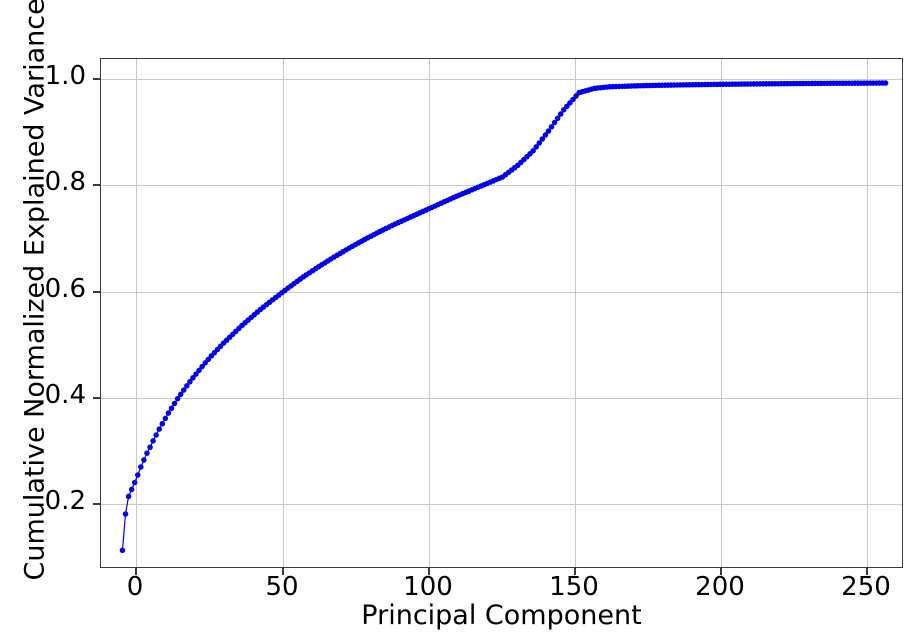  What do you see at coordinates (65, 182) in the screenshot?
I see `ytick-label-0.8: 0.8` at bounding box center [65, 182].